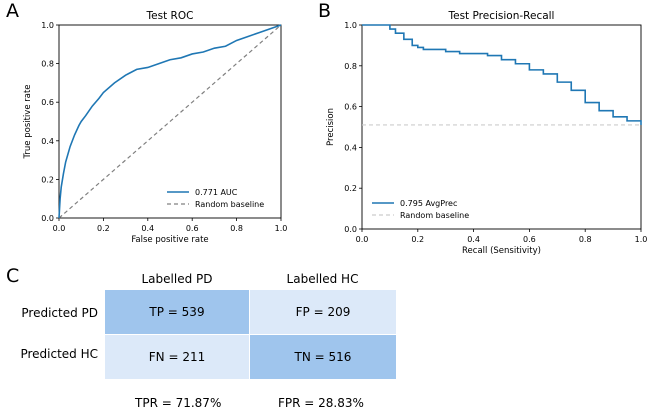  I want to click on p1-x-tick-label: 0.0, so click(362, 239).